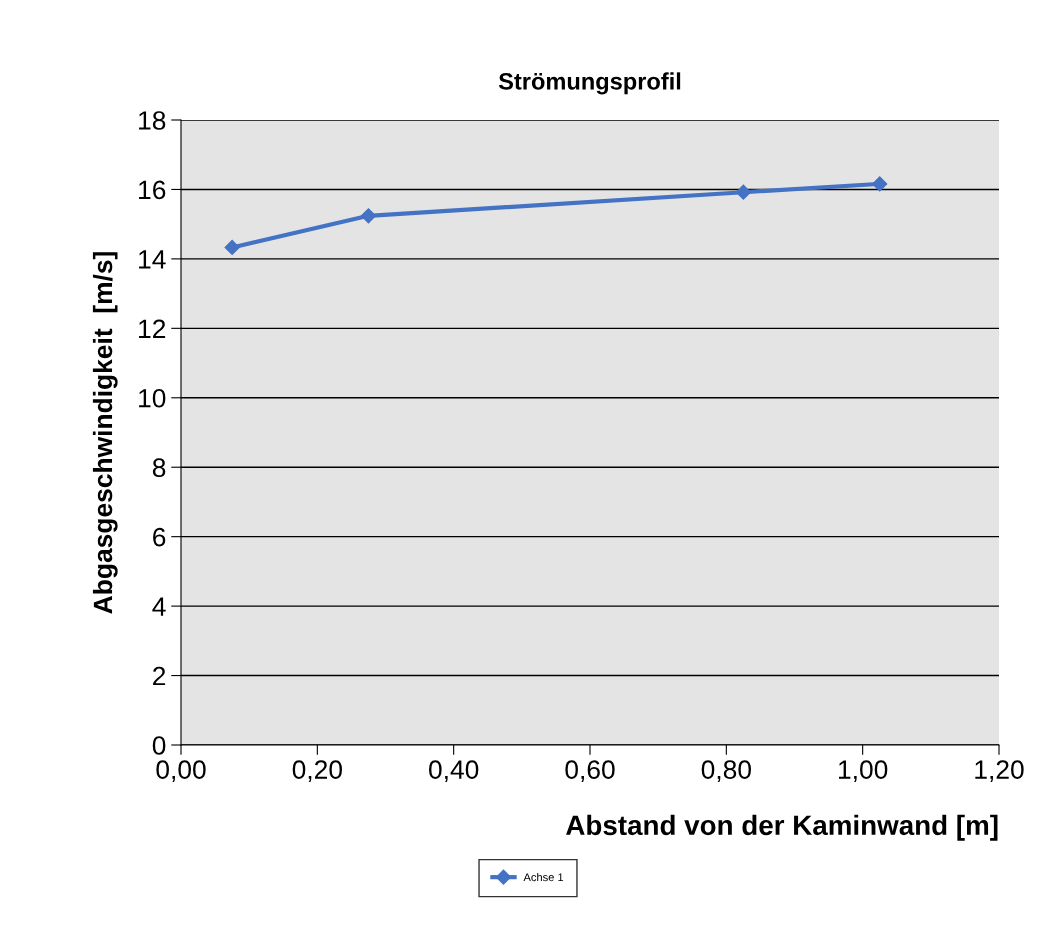 Image resolution: width=1056 pixels, height=949 pixels. What do you see at coordinates (726, 771) in the screenshot?
I see `x-tick-label: 0,80` at bounding box center [726, 771].